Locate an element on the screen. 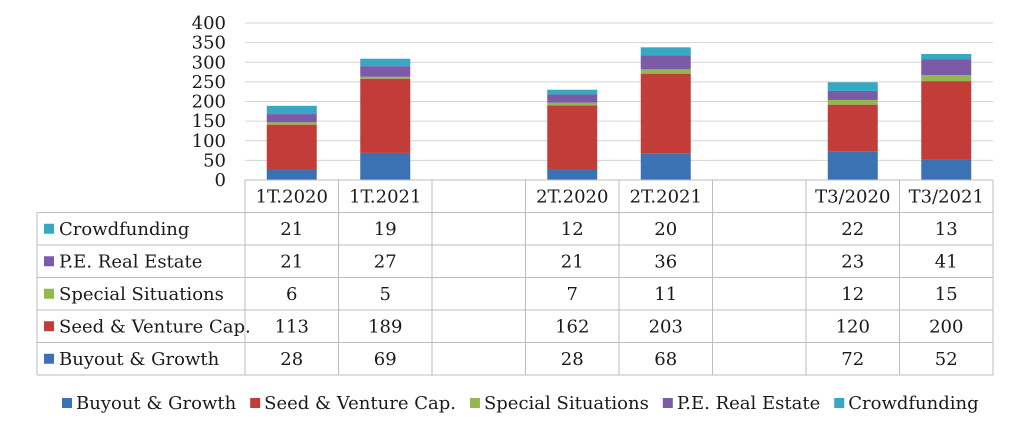 This screenshot has width=1012, height=429. row-key-crowdfunding is located at coordinates (49, 228).